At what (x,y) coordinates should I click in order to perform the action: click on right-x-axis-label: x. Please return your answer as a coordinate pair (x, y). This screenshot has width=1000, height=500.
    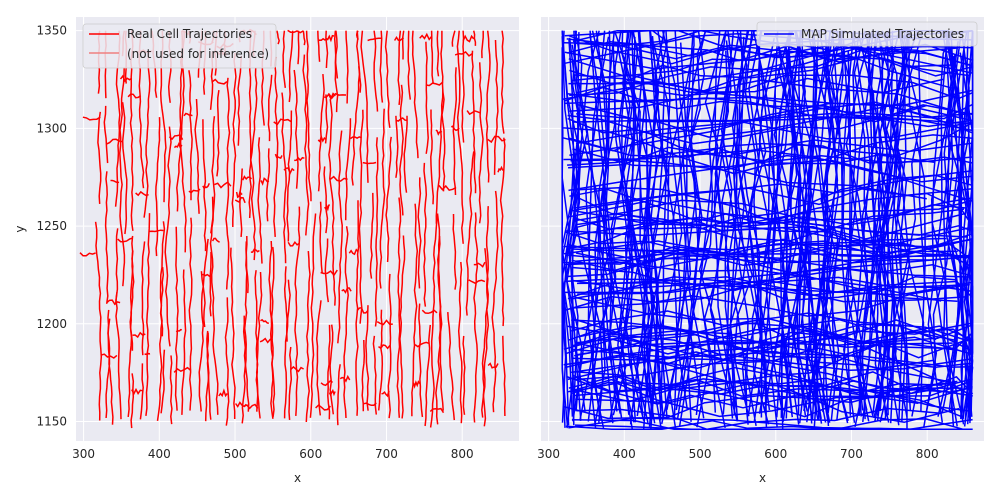
    Looking at the image, I should click on (762, 478).